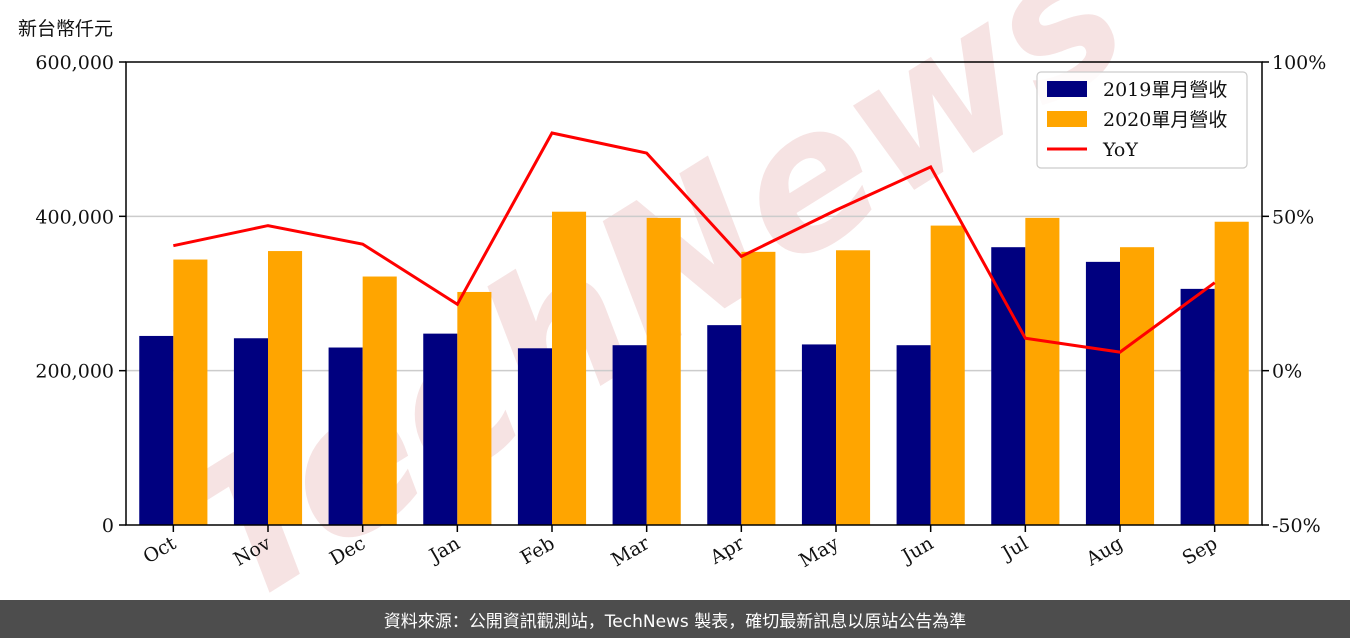  Describe the element at coordinates (1296, 526) in the screenshot. I see `right-tick-label: -50%` at that location.